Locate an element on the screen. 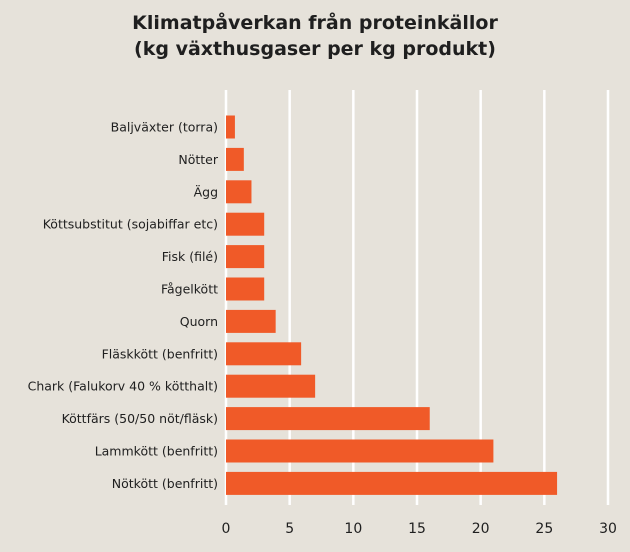 Image resolution: width=630 pixels, height=552 pixels. category-label: Nötter is located at coordinates (198, 159).